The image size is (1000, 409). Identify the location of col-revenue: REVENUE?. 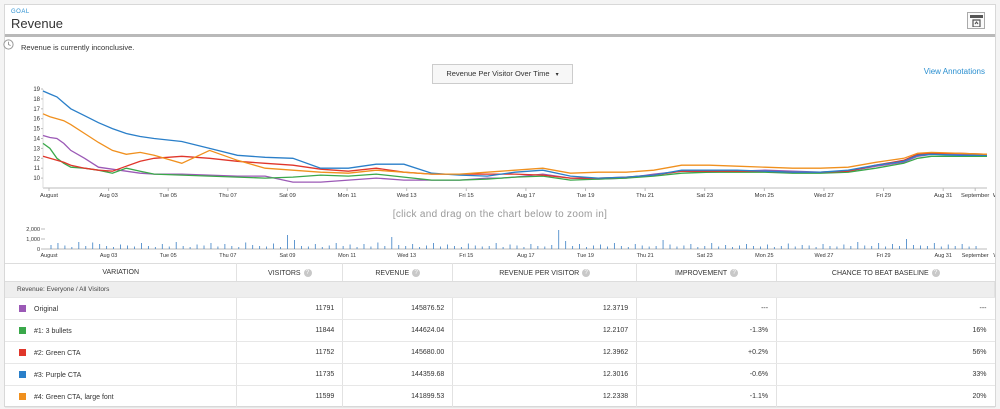
(398, 272).